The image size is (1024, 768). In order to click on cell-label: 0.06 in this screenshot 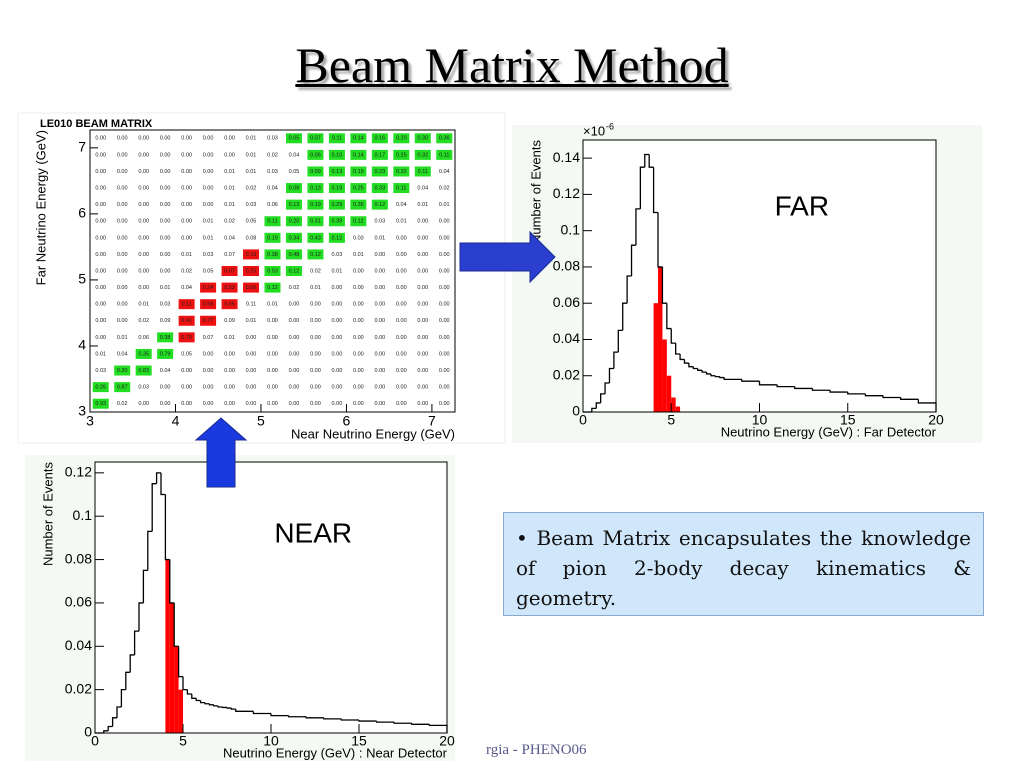, I will do `click(272, 205)`.